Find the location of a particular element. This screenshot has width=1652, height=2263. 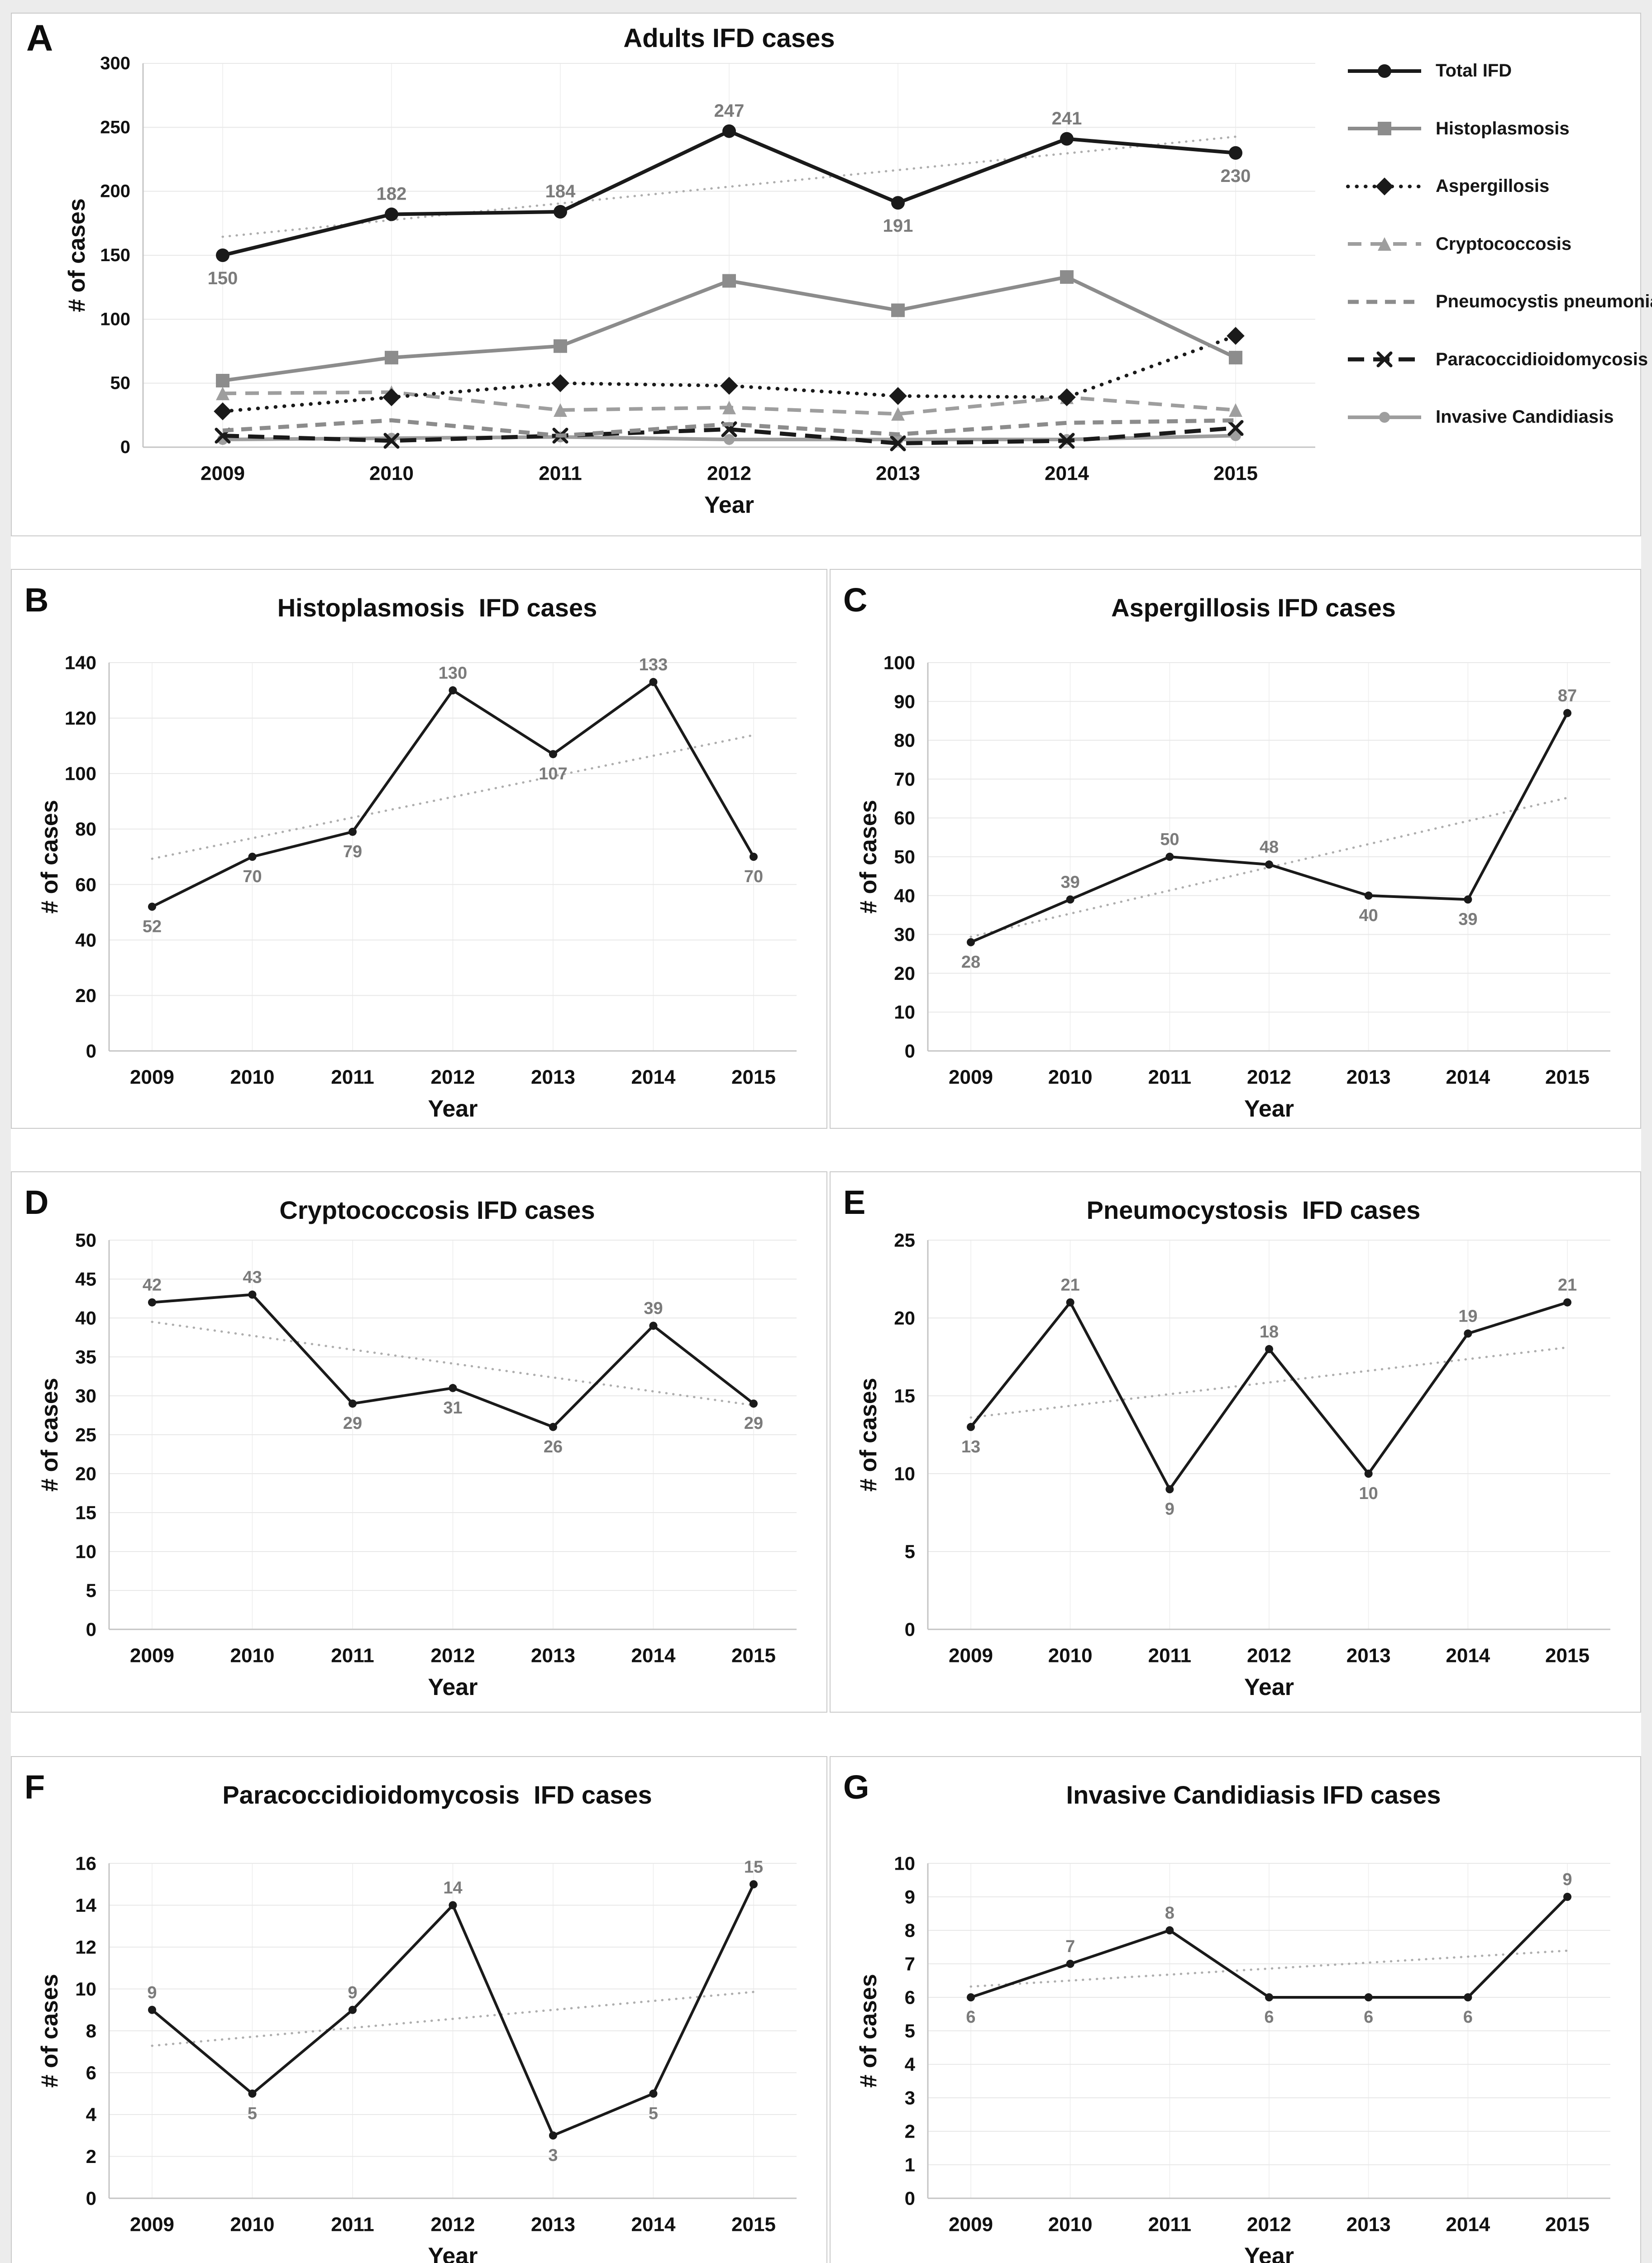

cryptococcosis-line-sample-icon is located at coordinates (1384, 244).